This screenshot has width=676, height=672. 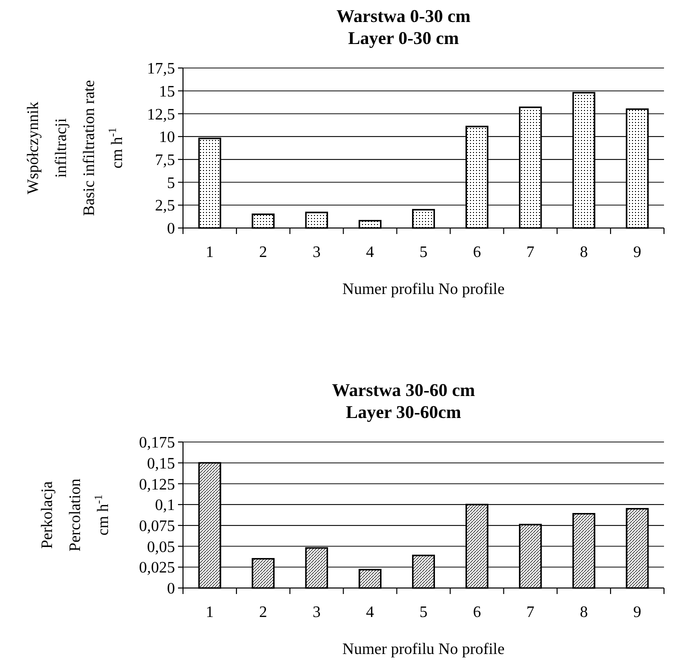 I want to click on y-tick-label: 0,125, so click(x=157, y=485).